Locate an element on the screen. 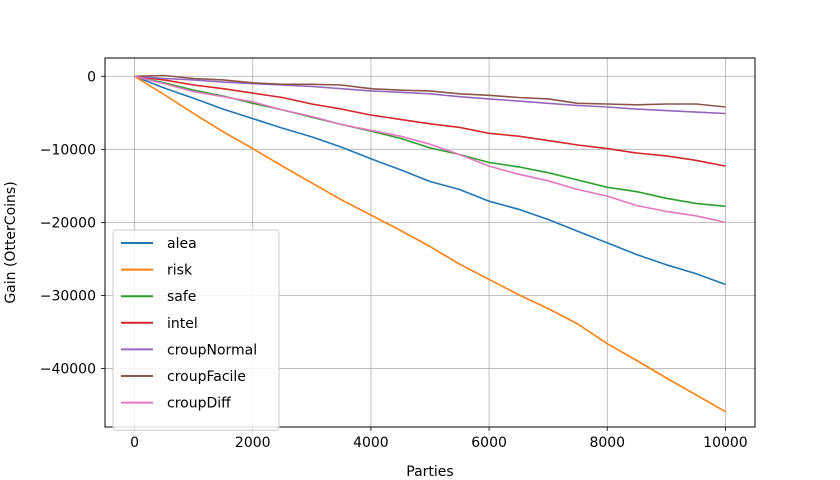 The height and width of the screenshot is (480, 840). x-axis-label: Parties is located at coordinates (429, 472).